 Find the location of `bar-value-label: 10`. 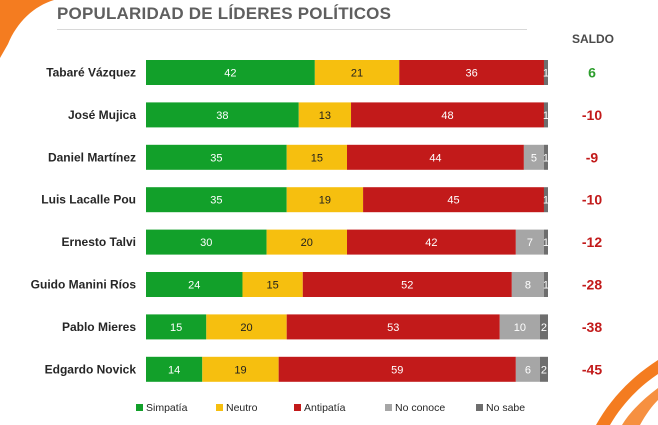

bar-value-label: 10 is located at coordinates (520, 328).